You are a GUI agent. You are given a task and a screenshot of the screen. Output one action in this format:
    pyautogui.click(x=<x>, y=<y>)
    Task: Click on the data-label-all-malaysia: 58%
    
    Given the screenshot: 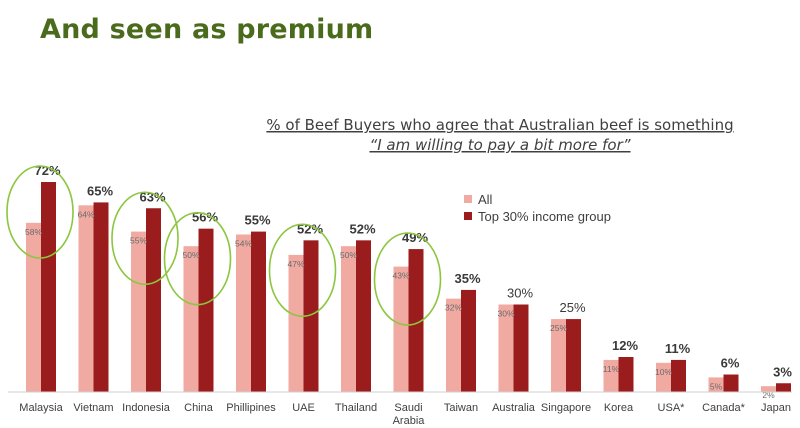 What is the action you would take?
    pyautogui.click(x=33, y=232)
    